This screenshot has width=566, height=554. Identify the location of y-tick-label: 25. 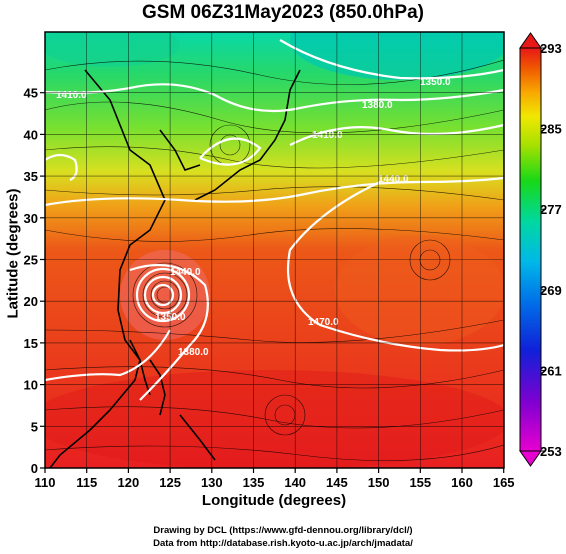
(31, 260).